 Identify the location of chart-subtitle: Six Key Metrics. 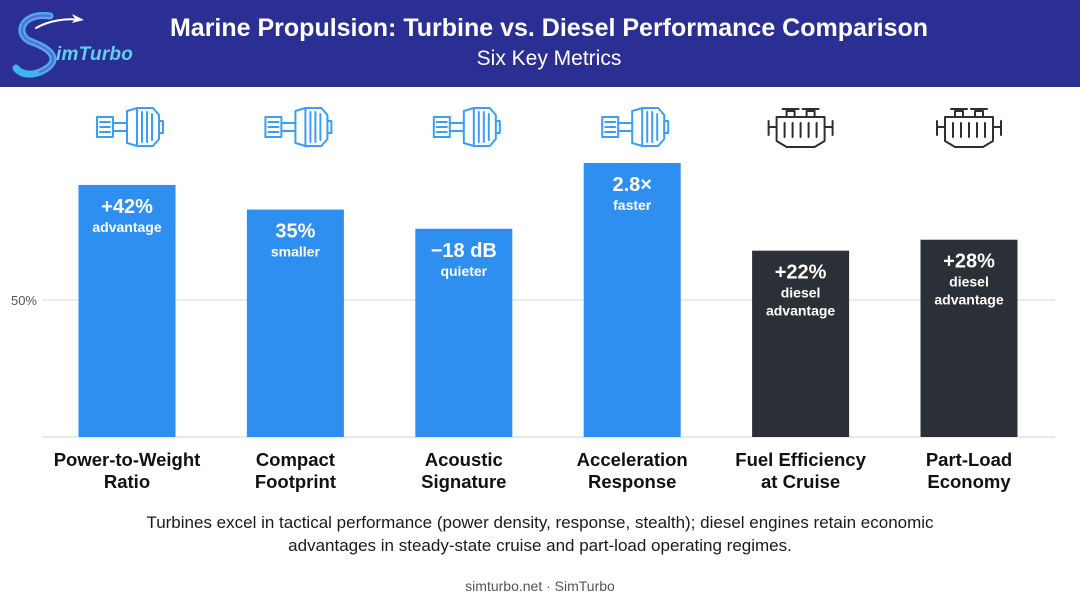
(549, 58).